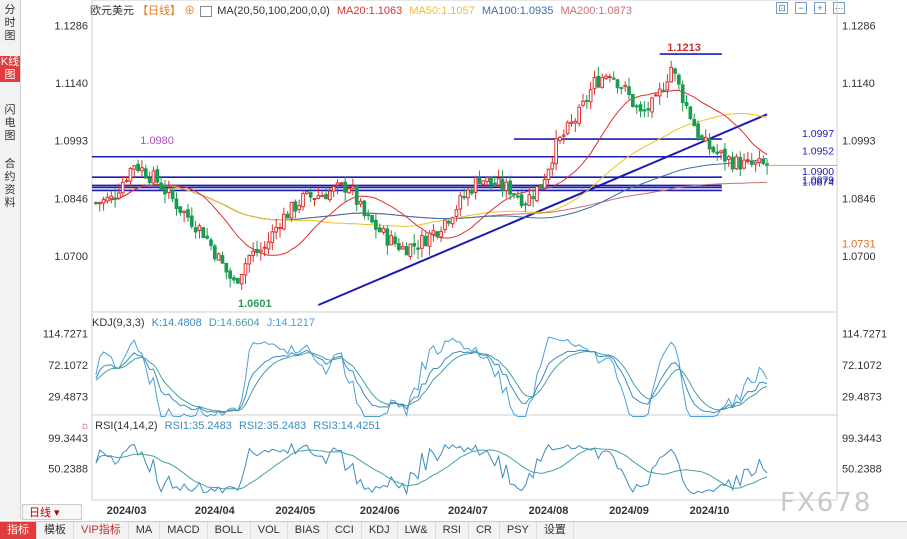 The height and width of the screenshot is (539, 907). I want to click on indicator-button-vip指标: VIP指标, so click(101, 530).